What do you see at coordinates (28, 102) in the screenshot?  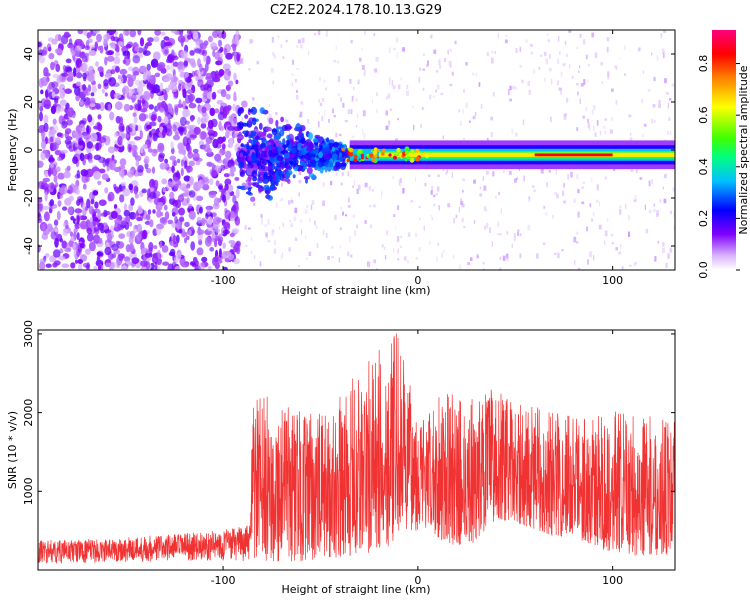 I see `y-tick-label: 20` at bounding box center [28, 102].